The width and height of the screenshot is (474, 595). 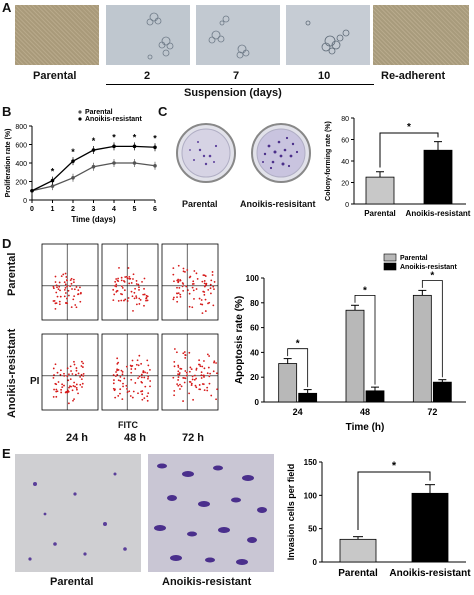 What do you see at coordinates (7, 111) in the screenshot?
I see `panel-letter-b: B` at bounding box center [7, 111].